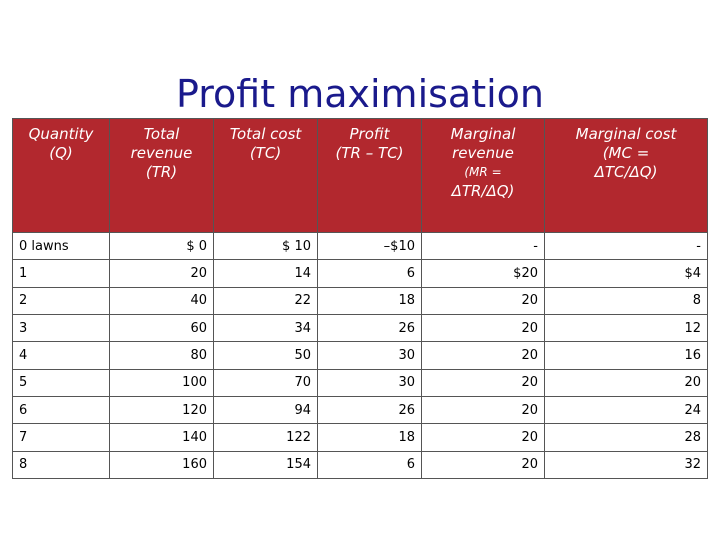  I want to click on cell-quantity: 3, so click(61, 328).